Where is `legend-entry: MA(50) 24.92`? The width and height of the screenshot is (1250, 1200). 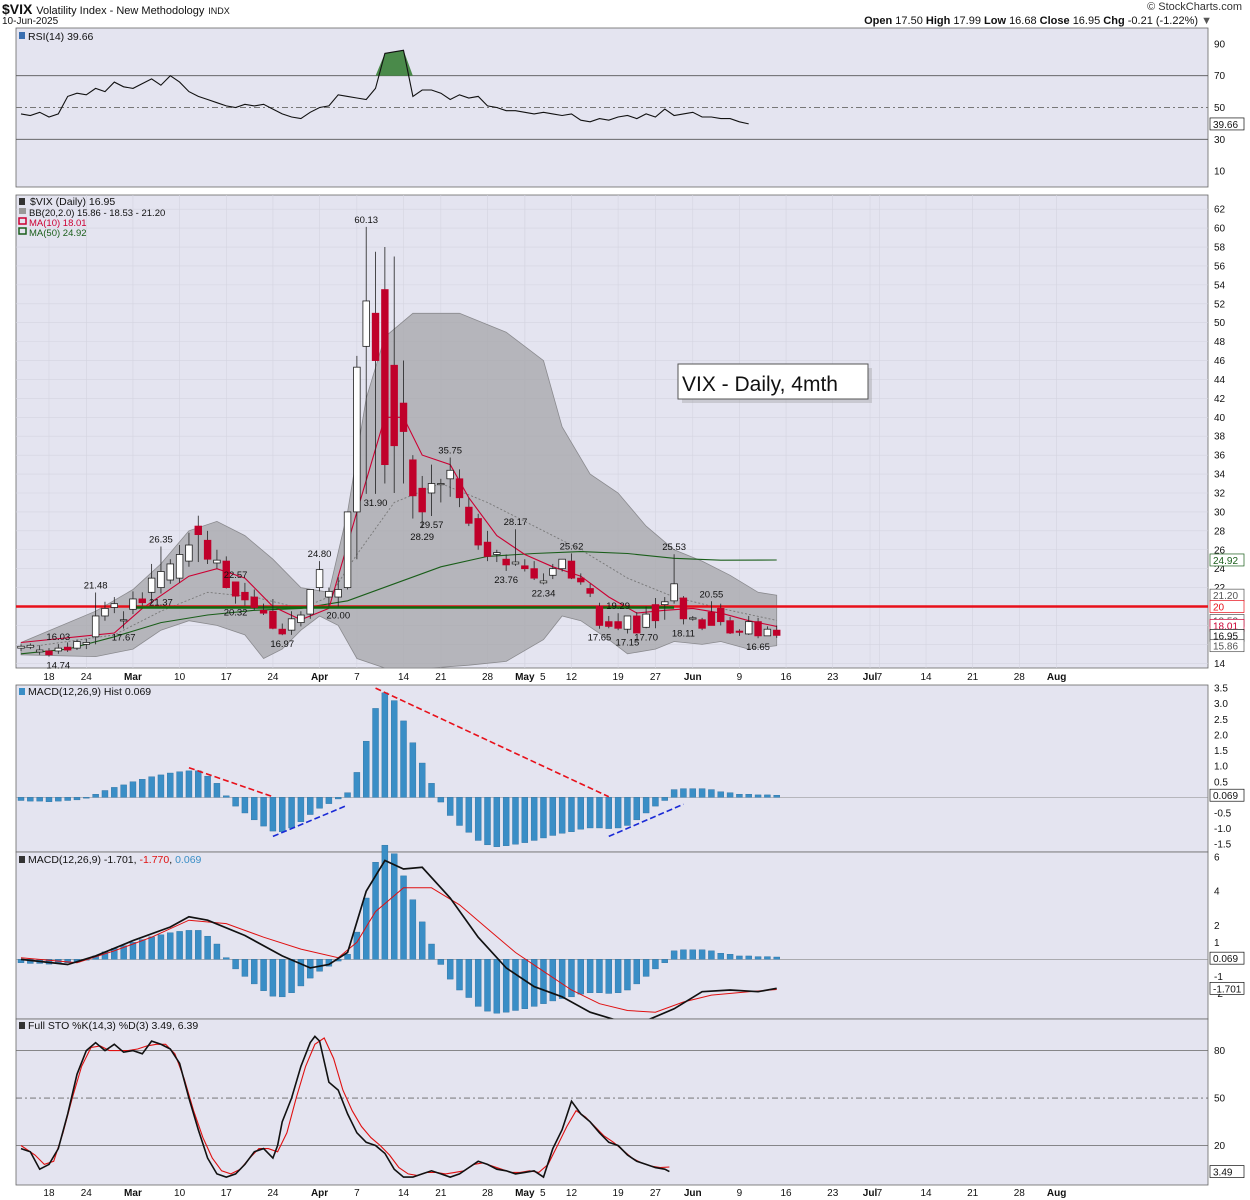
legend-entry: MA(50) 24.92 is located at coordinates (58, 233).